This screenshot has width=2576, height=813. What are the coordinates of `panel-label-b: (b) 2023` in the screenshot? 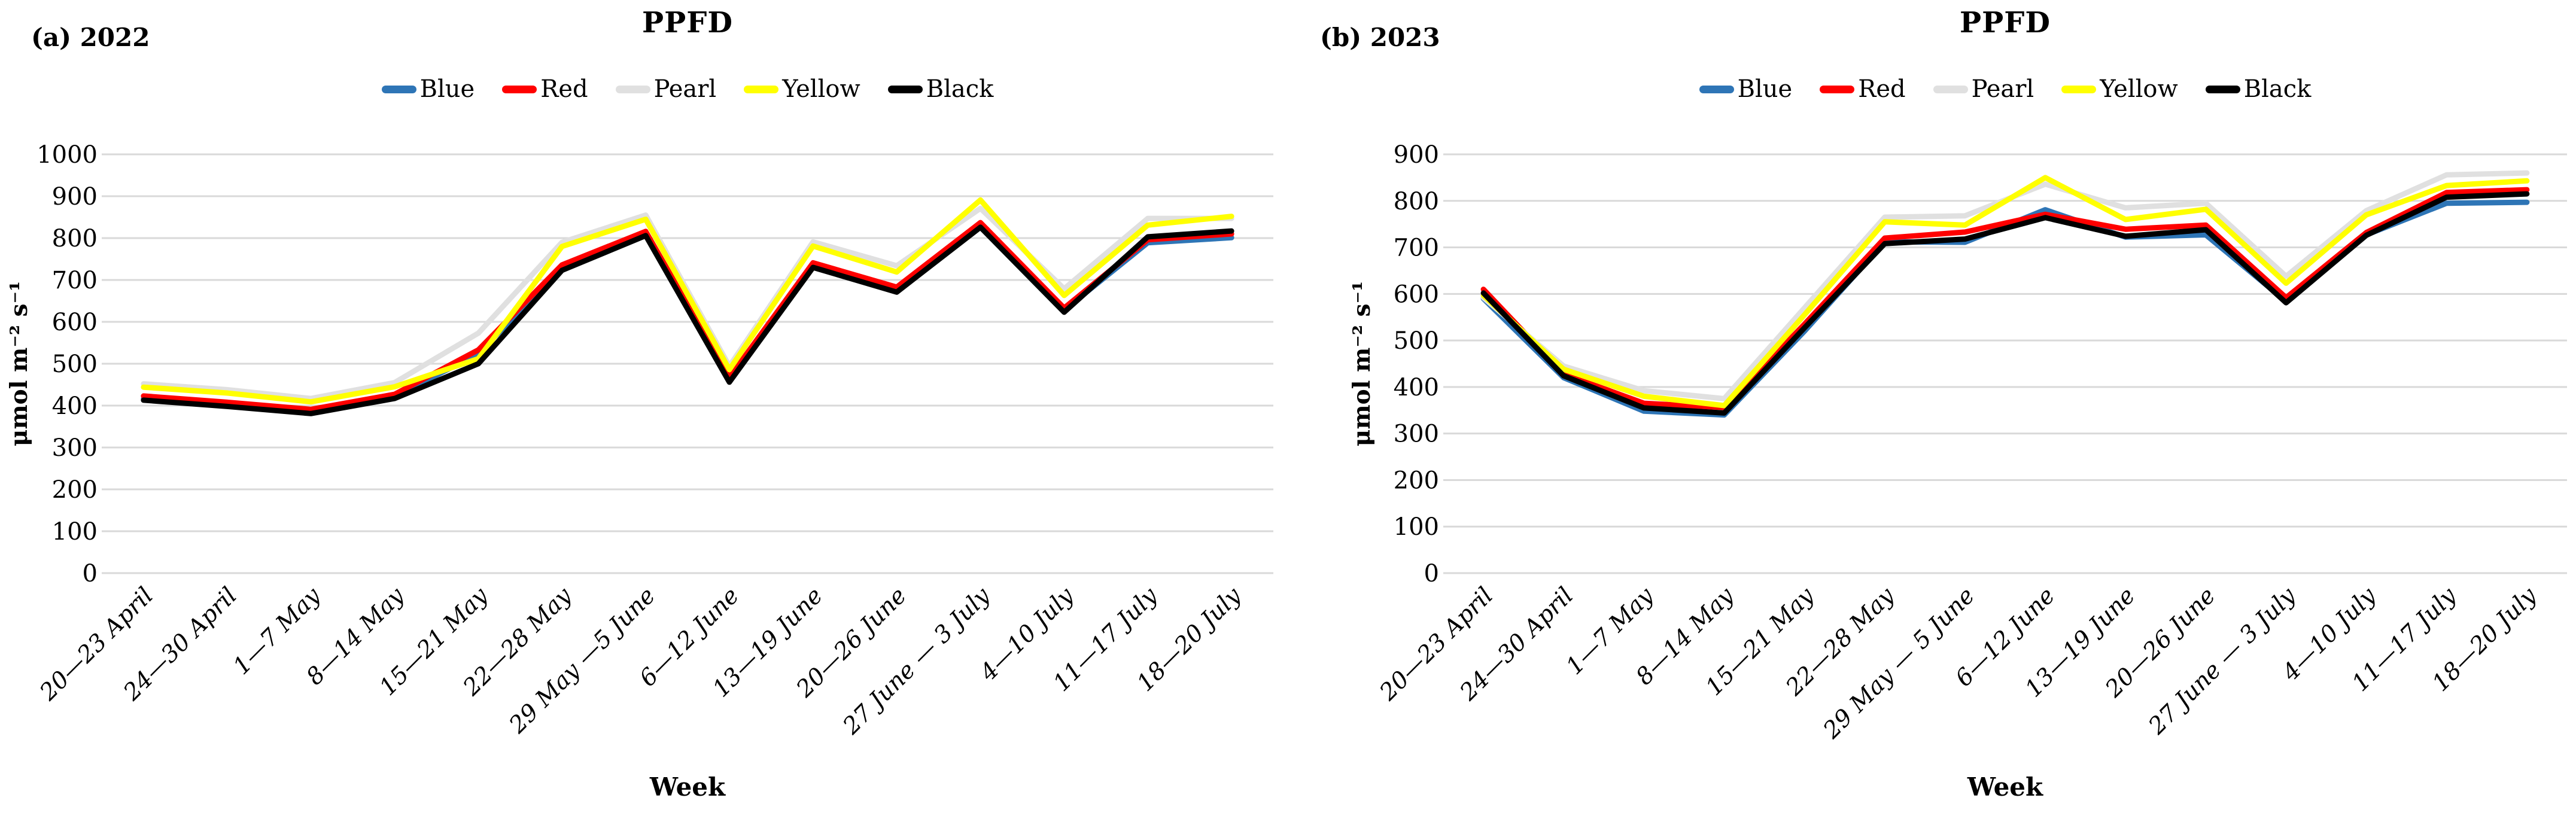 It's located at (1380, 37).